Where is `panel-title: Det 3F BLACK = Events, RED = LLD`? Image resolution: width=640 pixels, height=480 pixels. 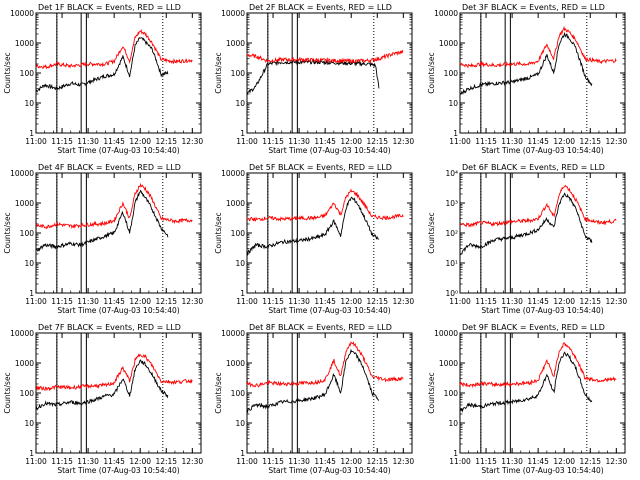
panel-title: Det 3F BLACK = Events, RED = LLD is located at coordinates (533, 7).